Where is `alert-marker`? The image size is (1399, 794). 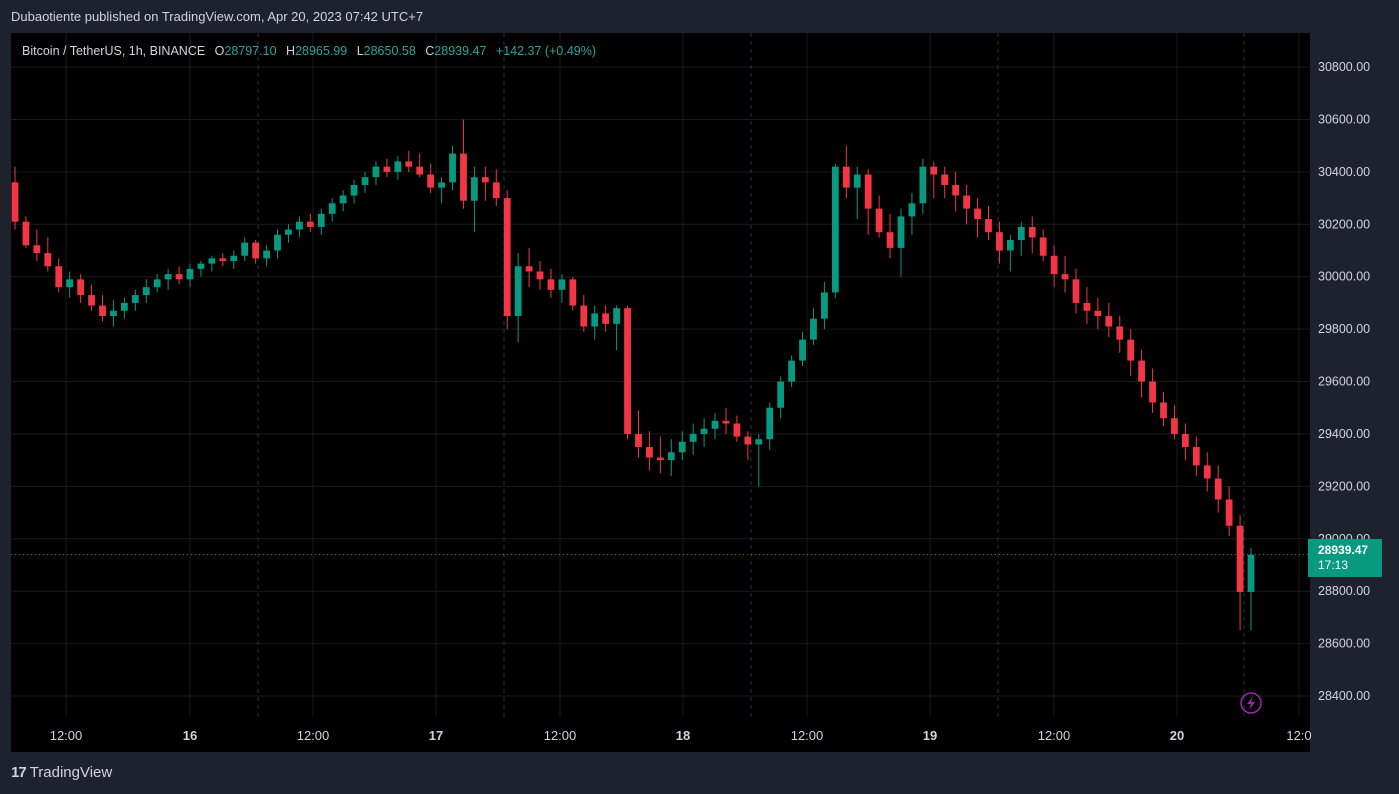
alert-marker is located at coordinates (1251, 703).